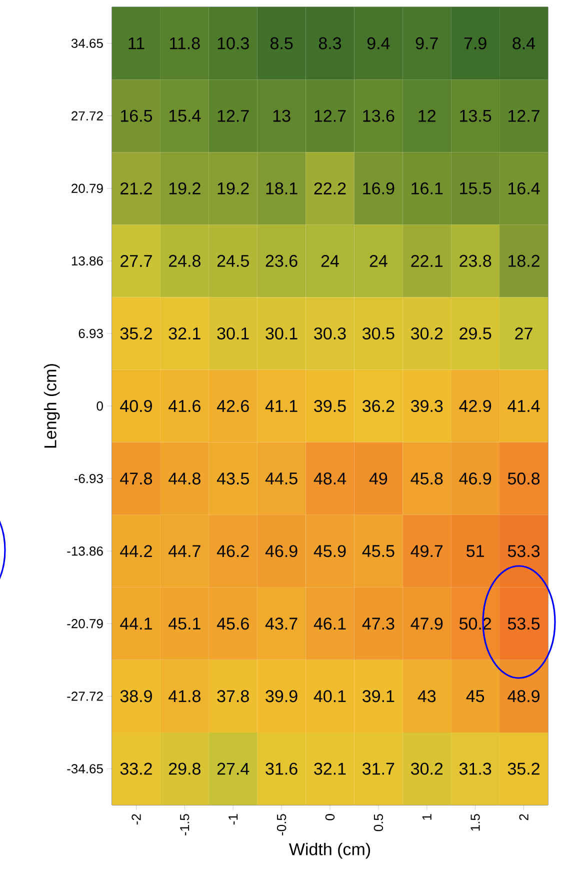 The height and width of the screenshot is (889, 564). What do you see at coordinates (475, 696) in the screenshot?
I see `data-label: 45` at bounding box center [475, 696].